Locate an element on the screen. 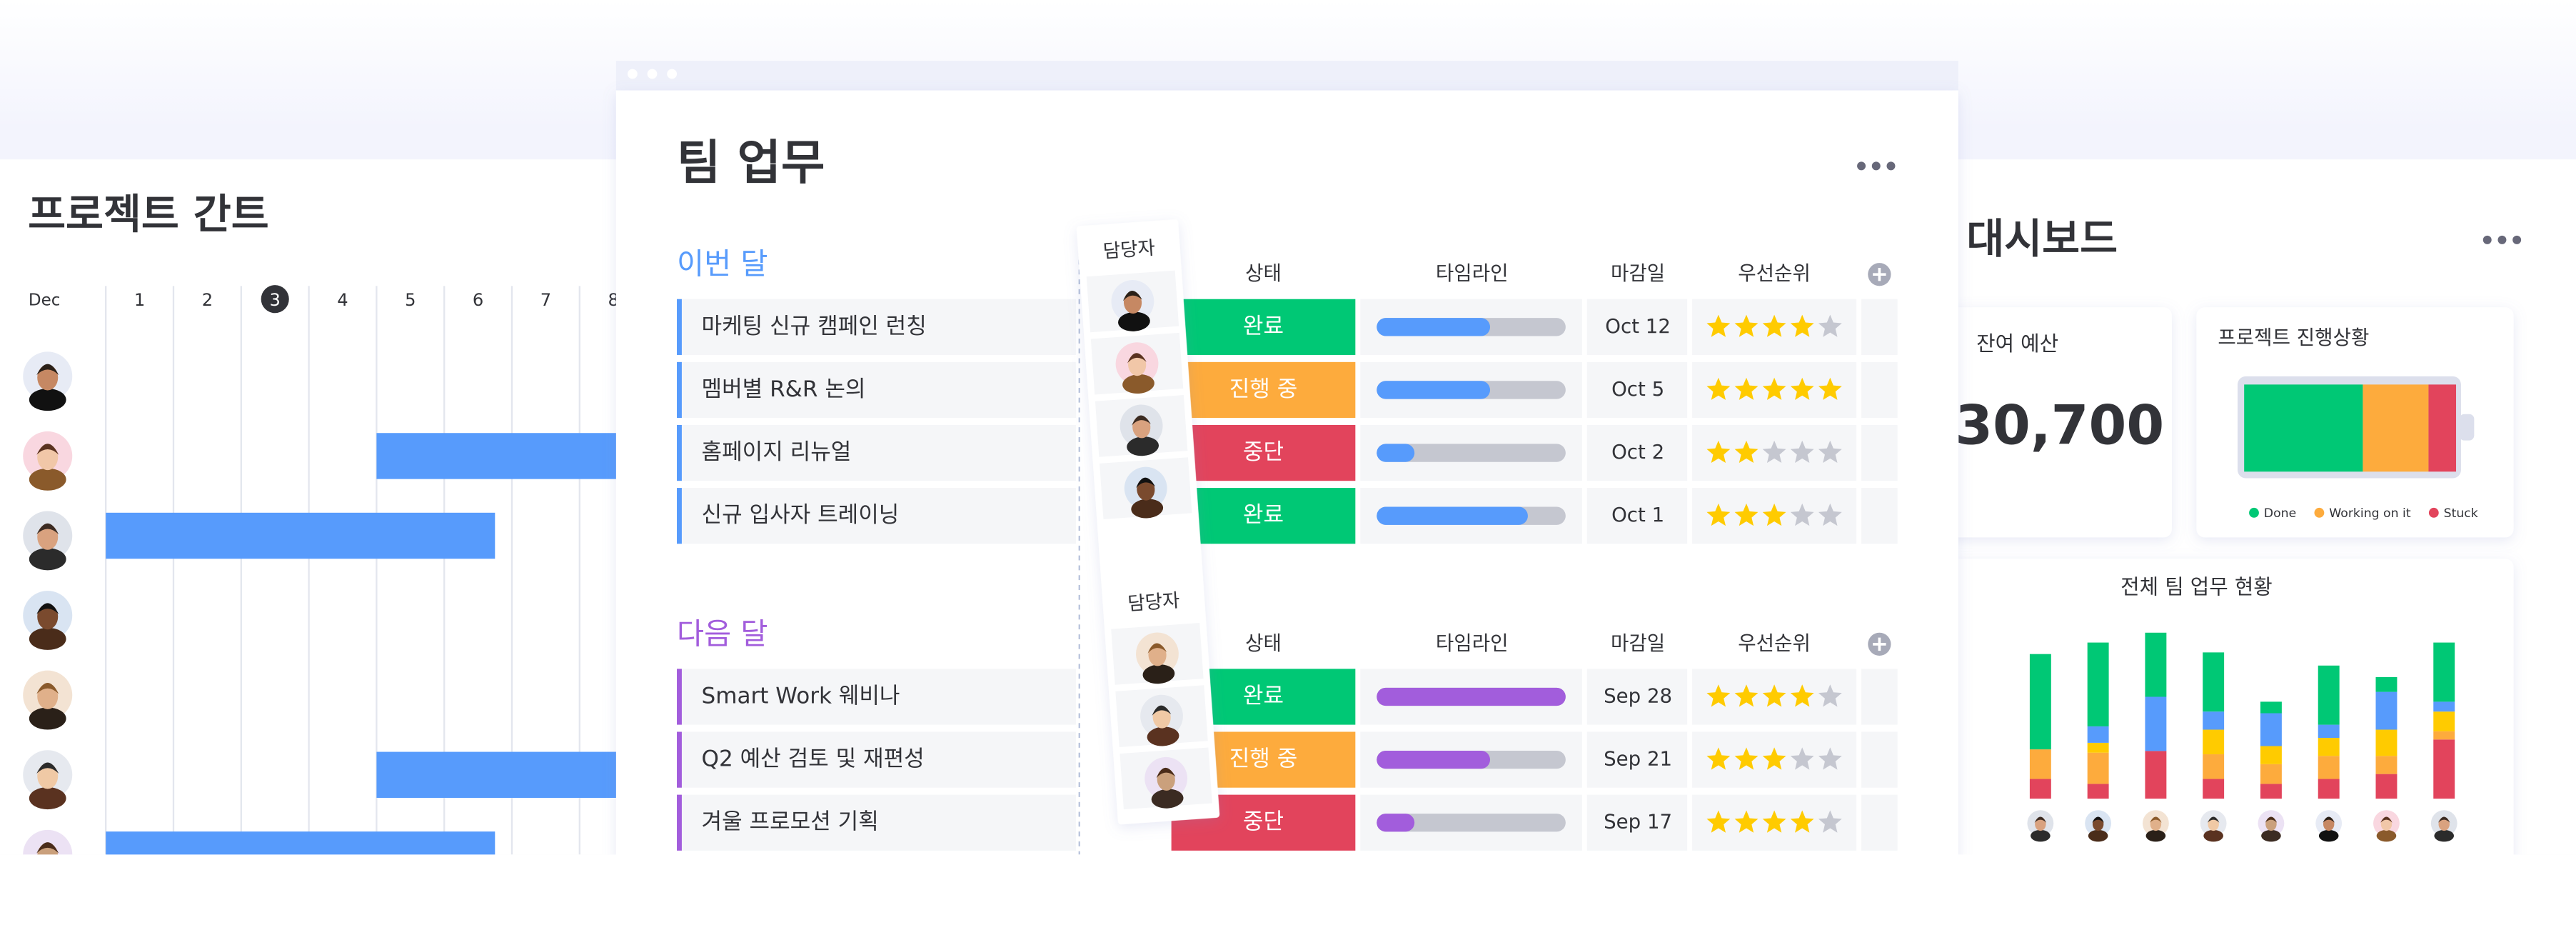 This screenshot has width=2576, height=940. gantt-day: 6 is located at coordinates (478, 300).